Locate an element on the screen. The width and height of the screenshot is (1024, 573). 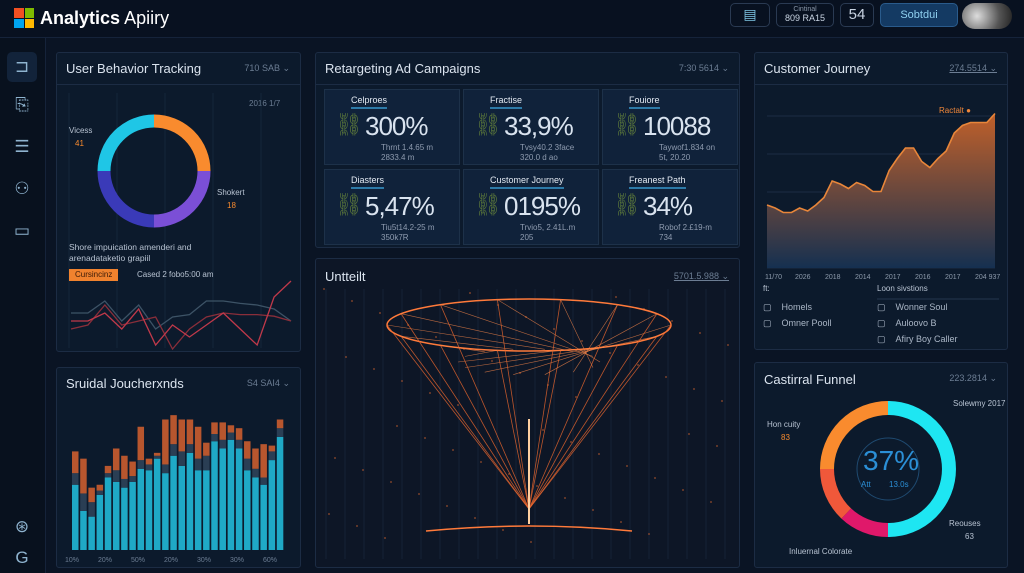
status-label: Cintinal is located at coordinates (805, 10).